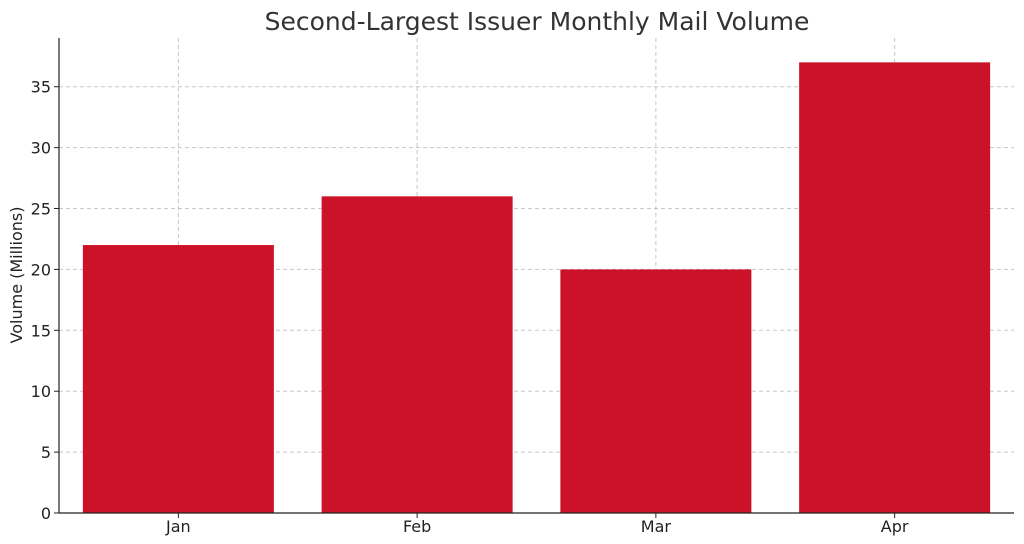 This screenshot has height=544, width=1024. Describe the element at coordinates (46, 452) in the screenshot. I see `y-tick-label: 5` at that location.